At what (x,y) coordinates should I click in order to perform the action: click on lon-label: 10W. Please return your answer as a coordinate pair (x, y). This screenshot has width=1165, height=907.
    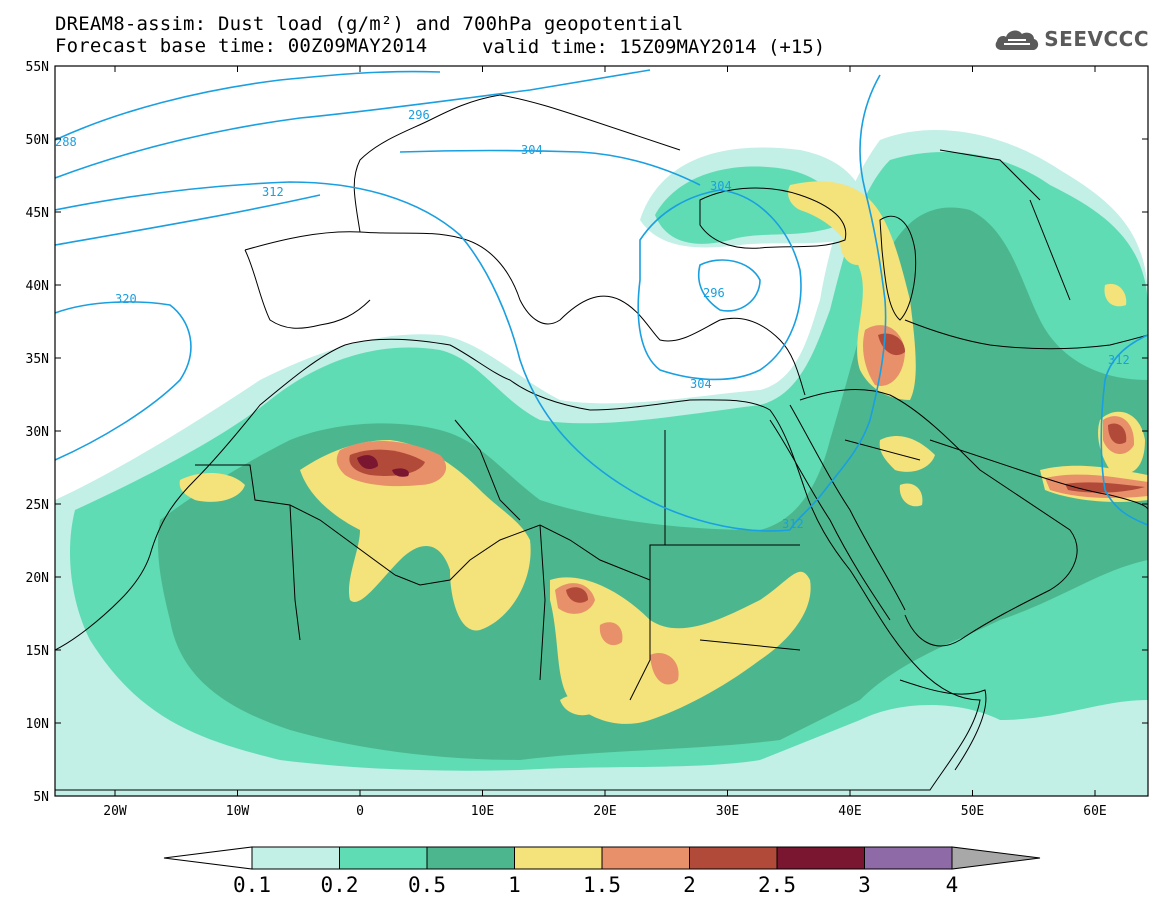
    Looking at the image, I should click on (238, 811).